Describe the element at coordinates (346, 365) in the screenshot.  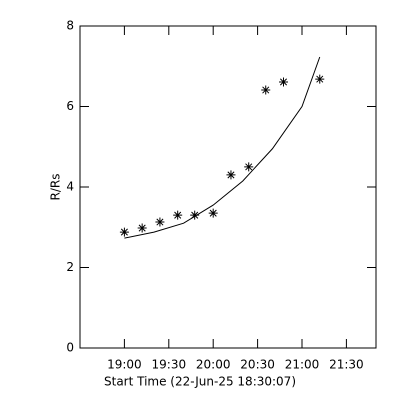
I see `x-tick-label: 21:30` at that location.